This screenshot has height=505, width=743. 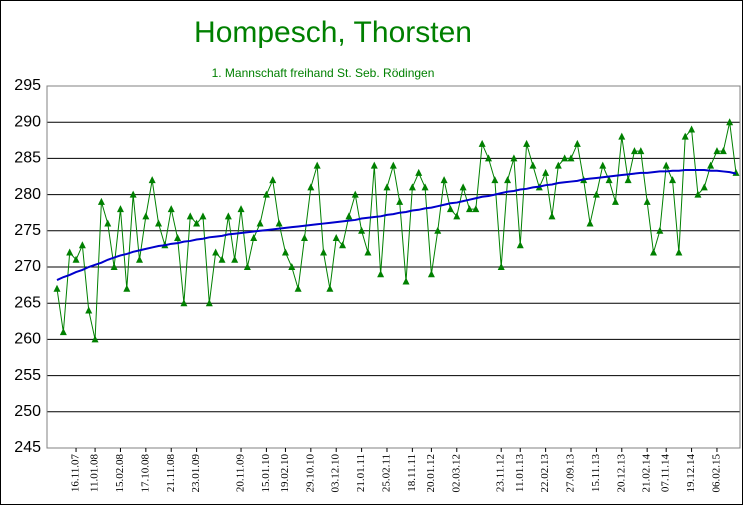 I want to click on x-tick-label: 23.11.12, so click(x=501, y=473).